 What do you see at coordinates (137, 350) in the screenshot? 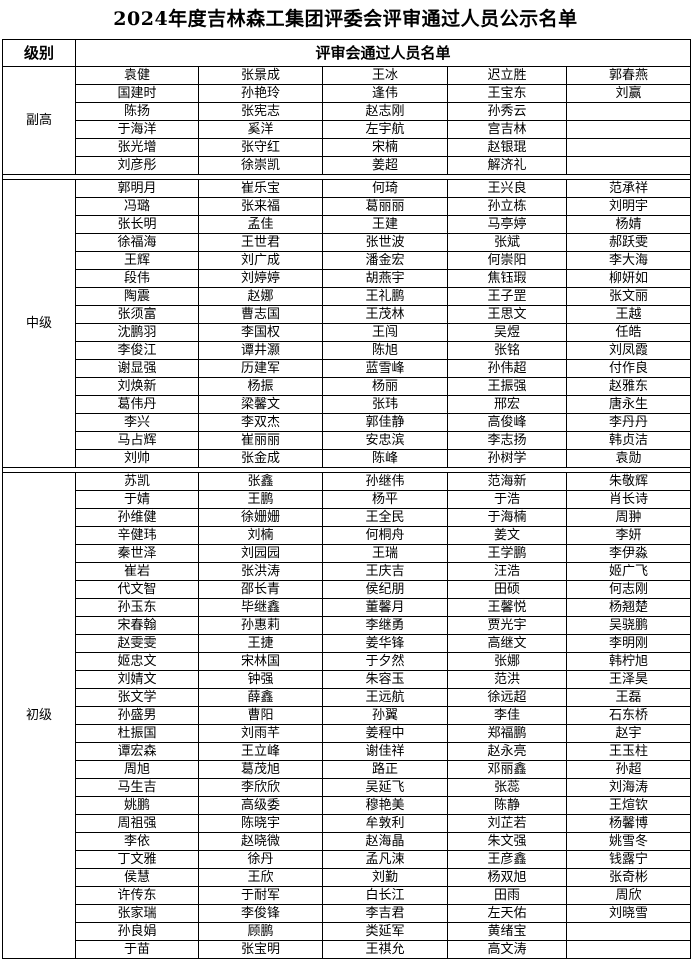
I see `name-cell: 李俊江` at bounding box center [137, 350].